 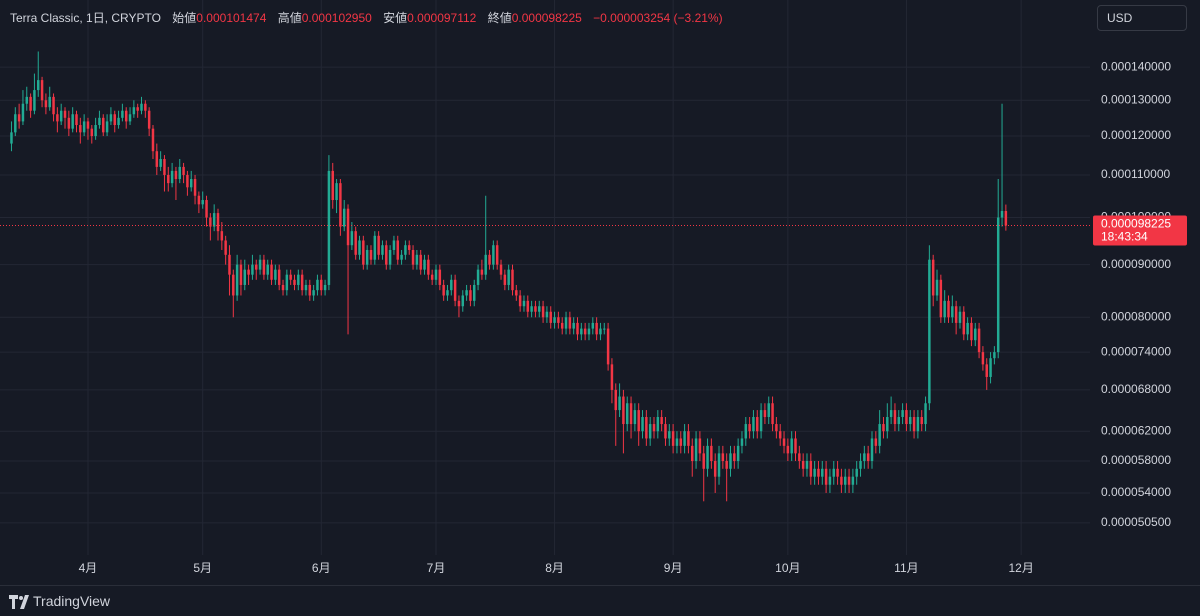 What do you see at coordinates (202, 568) in the screenshot?
I see `x-tick-label: 5月` at bounding box center [202, 568].